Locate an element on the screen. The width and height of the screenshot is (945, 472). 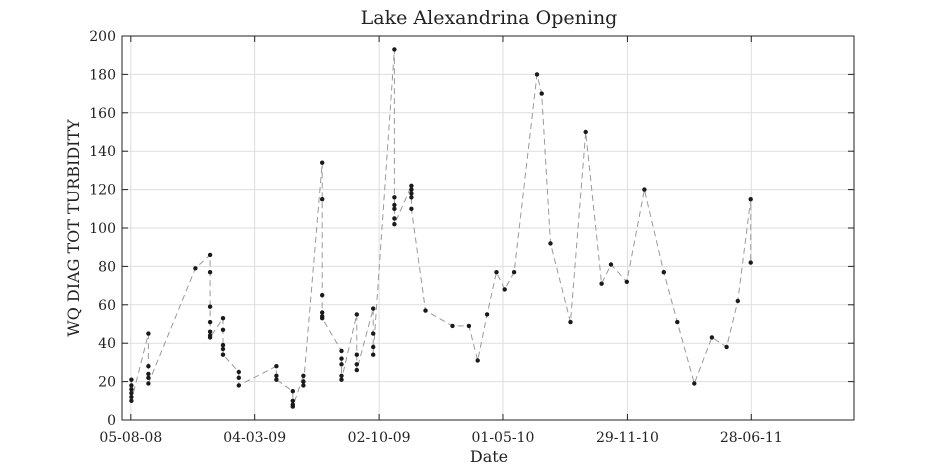
y-tick-label: 0 is located at coordinates (111, 421).